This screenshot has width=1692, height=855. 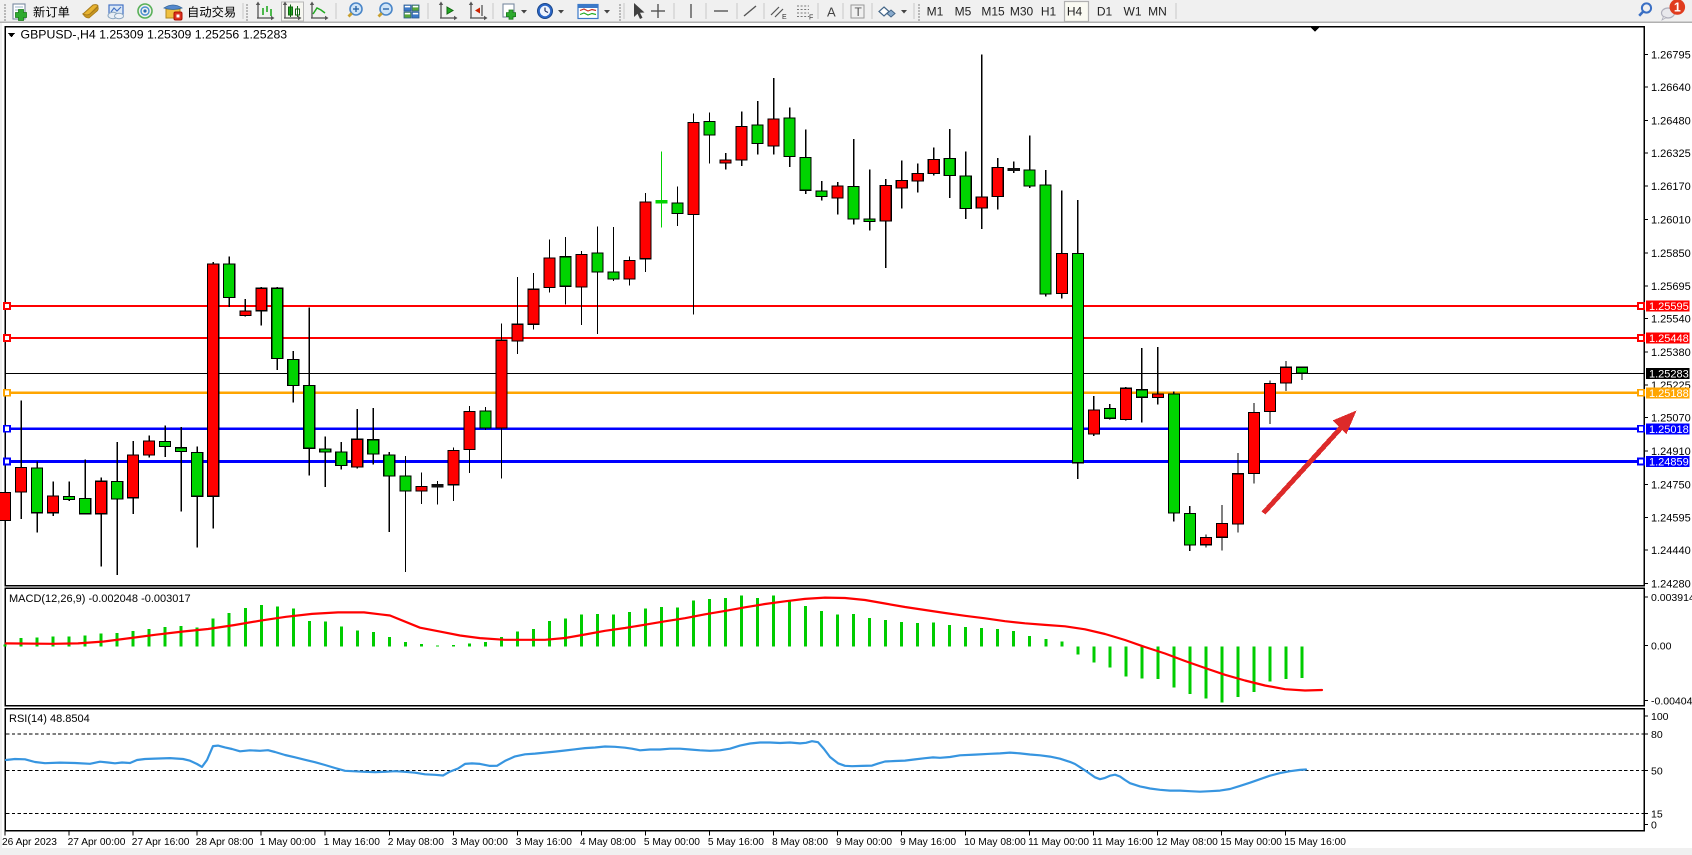 What do you see at coordinates (1671, 452) in the screenshot?
I see `svg-text: 1.24910` at bounding box center [1671, 452].